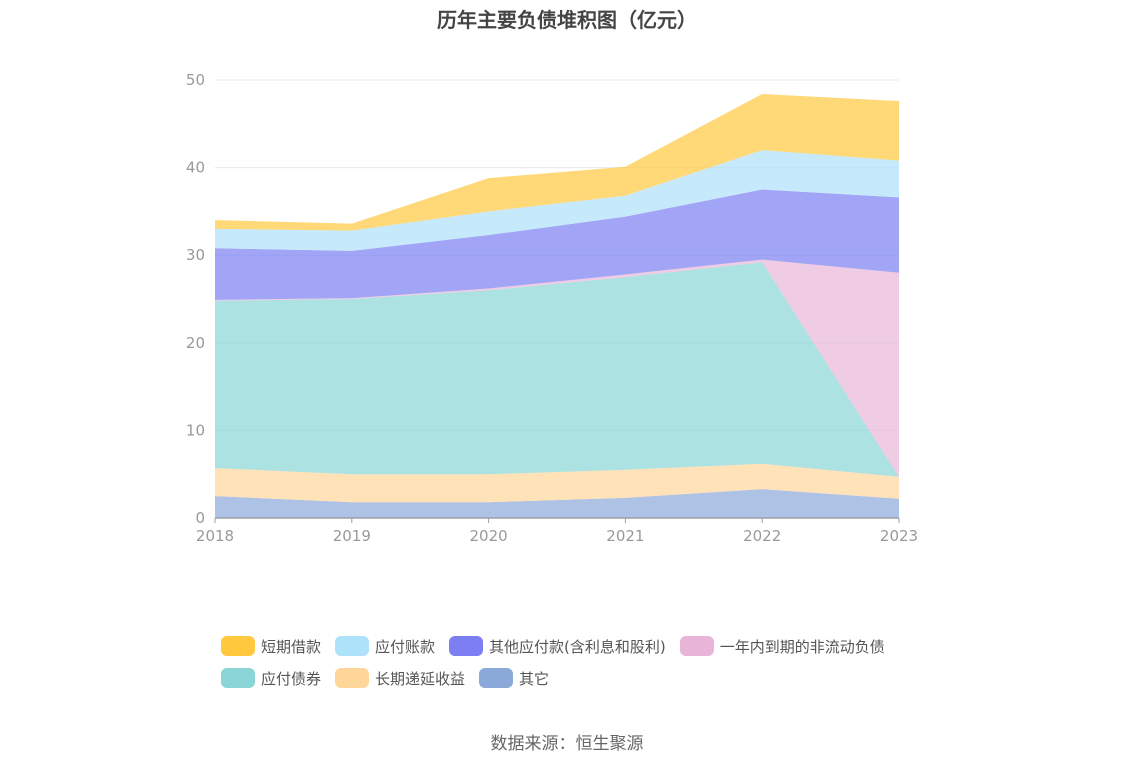  Describe the element at coordinates (762, 536) in the screenshot. I see `x-tick-label: 2022` at that location.